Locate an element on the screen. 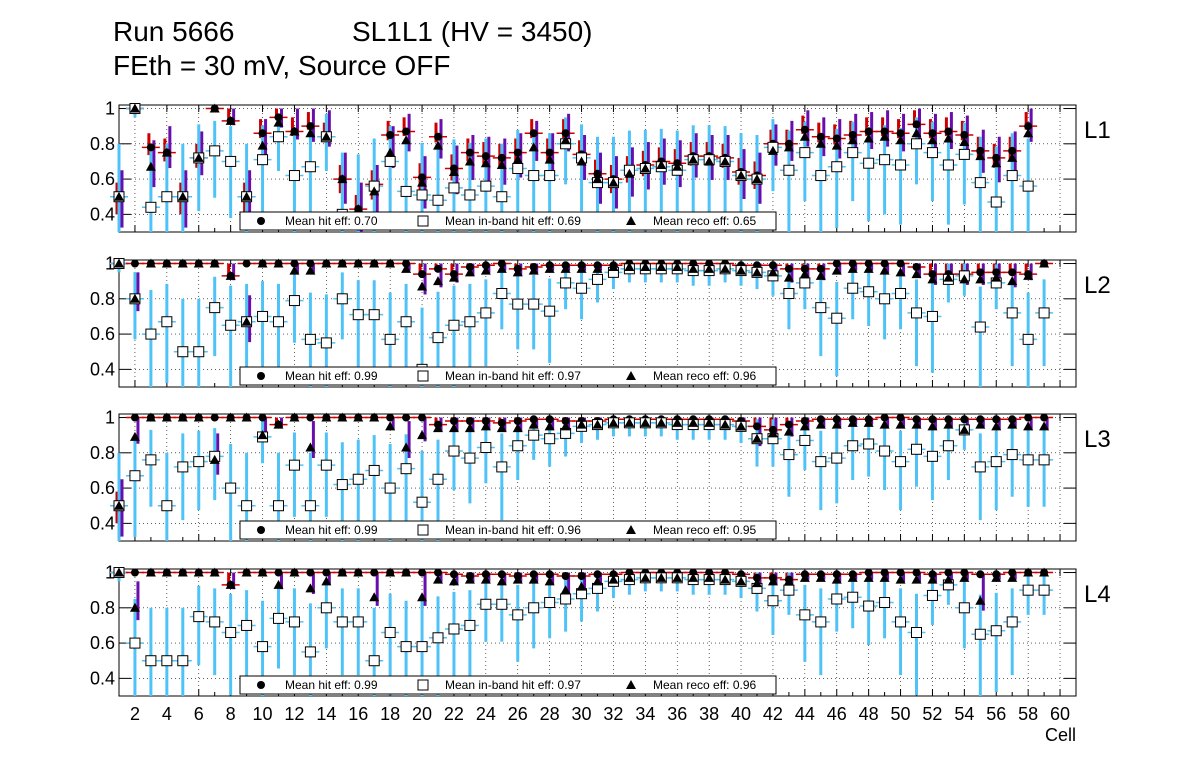  legend-inband-label: Mean in-band hit eff: 0.69 is located at coordinates (513, 221).